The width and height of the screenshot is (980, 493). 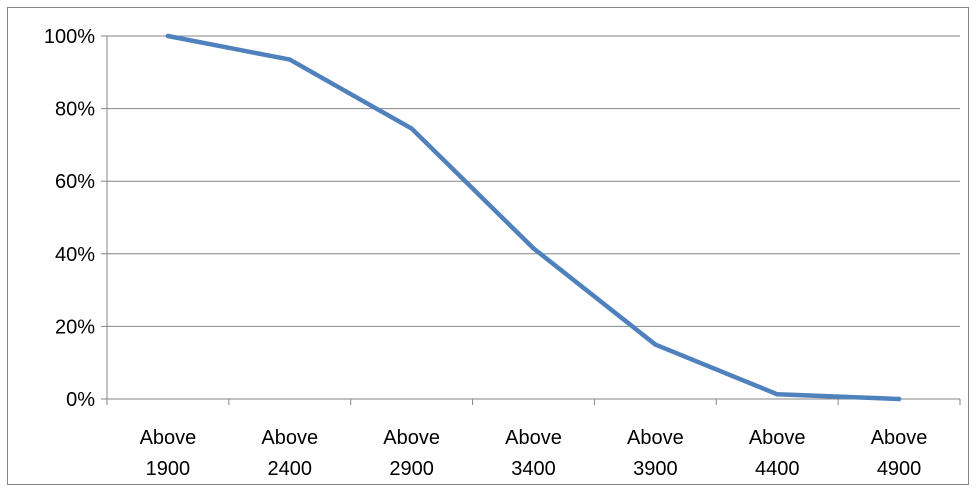 I want to click on x-tick-label: Above 3900, so click(x=655, y=453).